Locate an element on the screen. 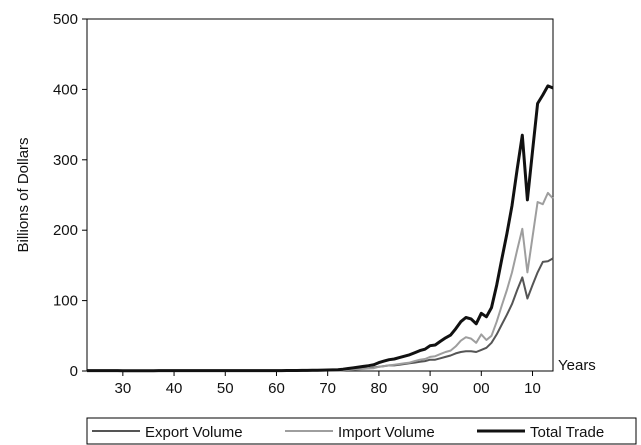  y-tick-label: 500 is located at coordinates (65, 19).